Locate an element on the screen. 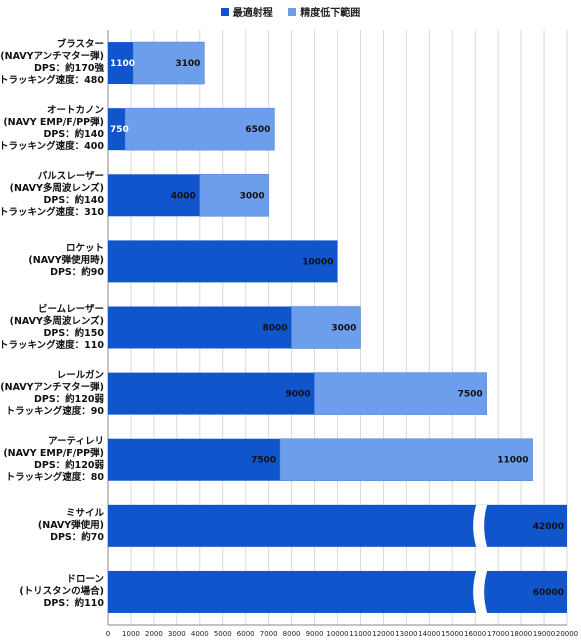 The image size is (581, 640). x-tick-label-3: 2000 is located at coordinates (154, 634).